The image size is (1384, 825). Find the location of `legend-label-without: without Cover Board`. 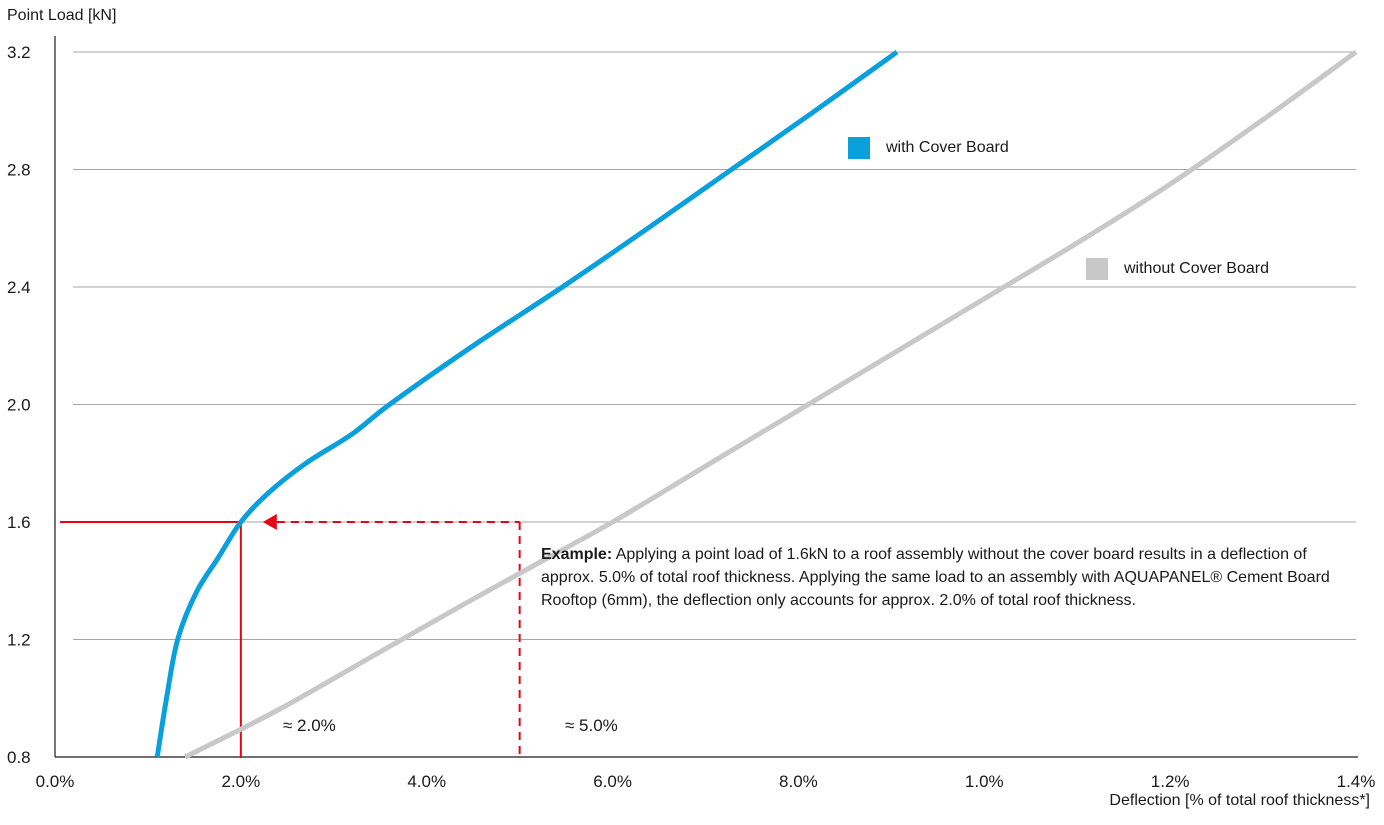

legend-label-without: without Cover Board is located at coordinates (1196, 268).